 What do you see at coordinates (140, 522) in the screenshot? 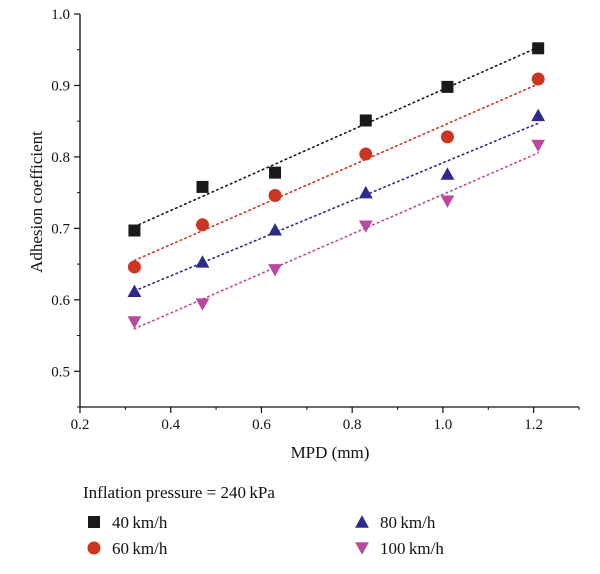
I see `legend-label-series-1: 40 km/h` at bounding box center [140, 522].